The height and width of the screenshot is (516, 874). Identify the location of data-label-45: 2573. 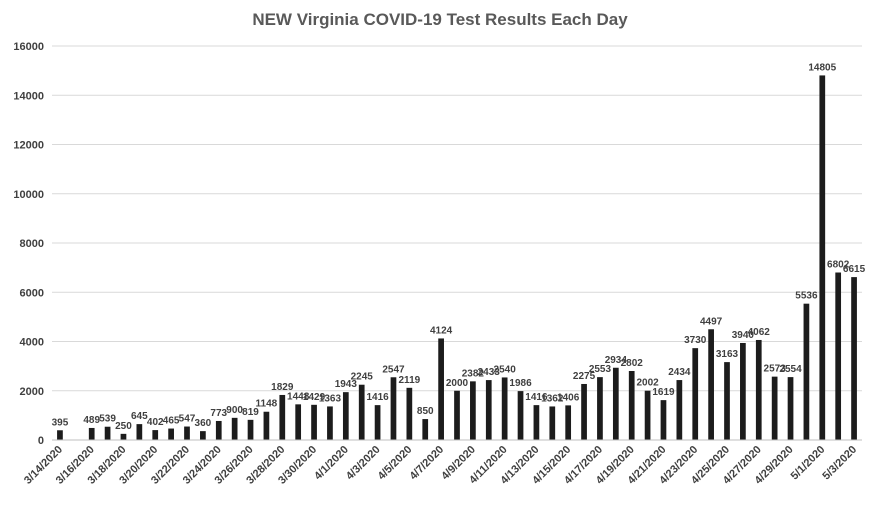
(775, 369).